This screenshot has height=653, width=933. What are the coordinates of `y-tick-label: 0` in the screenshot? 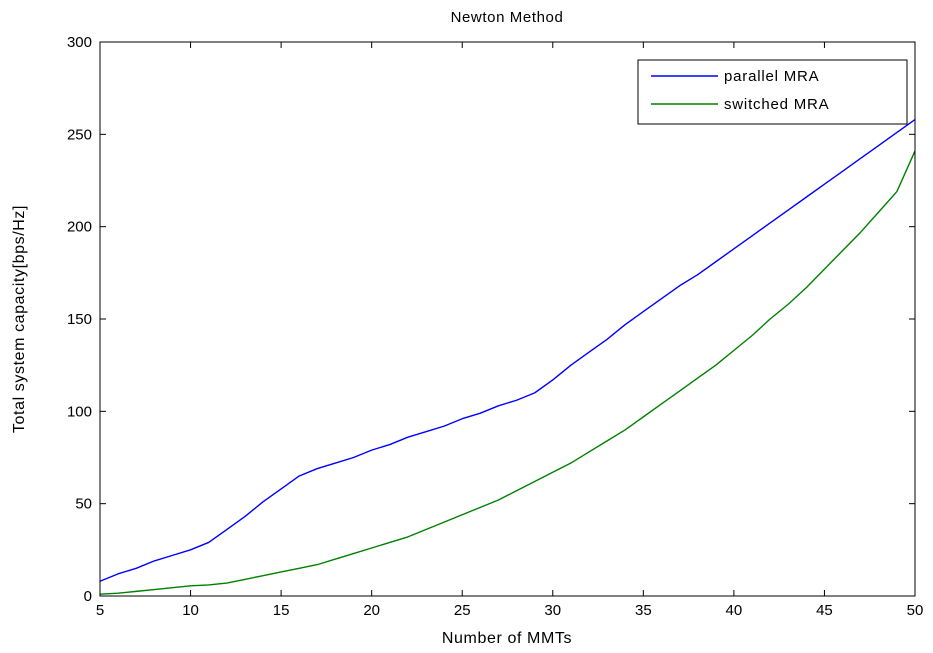 It's located at (88, 596).